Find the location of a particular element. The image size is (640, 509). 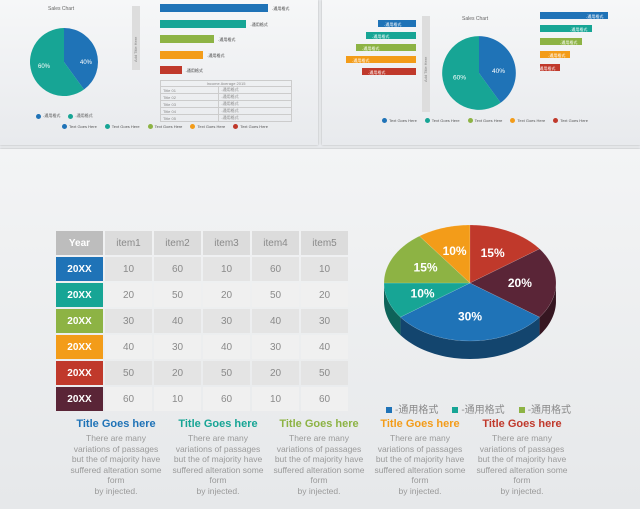

table-row: 20XX 30 40 30 40 30 is located at coordinates (202, 321).